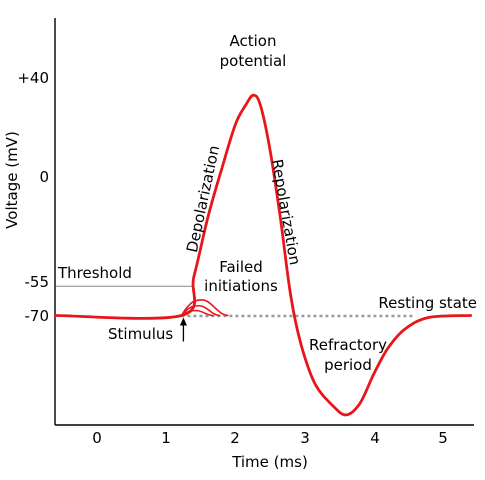 Image resolution: width=485 pixels, height=480 pixels. What do you see at coordinates (241, 286) in the screenshot?
I see `failed-initiations-label-line2: initiations` at bounding box center [241, 286].